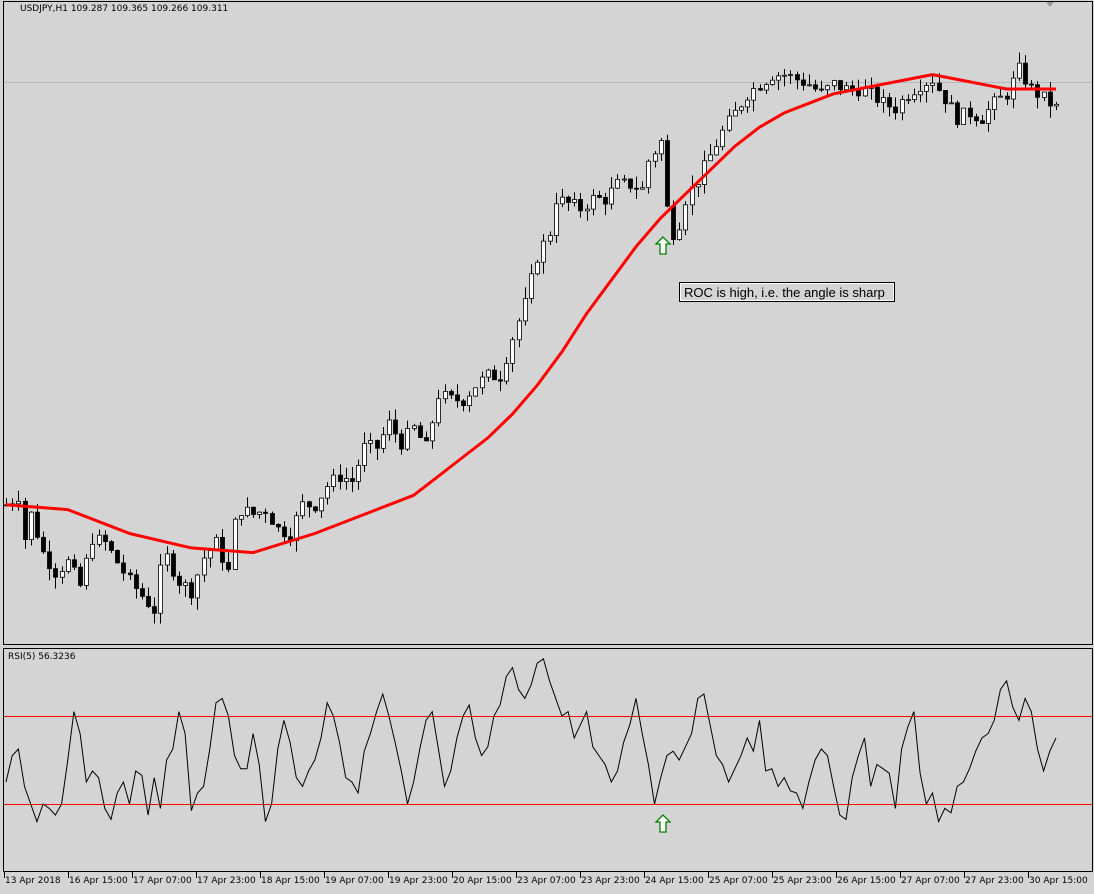 The height and width of the screenshot is (894, 1094). What do you see at coordinates (674, 881) in the screenshot?
I see `time-tick-label: 24 Apr 15:00` at bounding box center [674, 881].